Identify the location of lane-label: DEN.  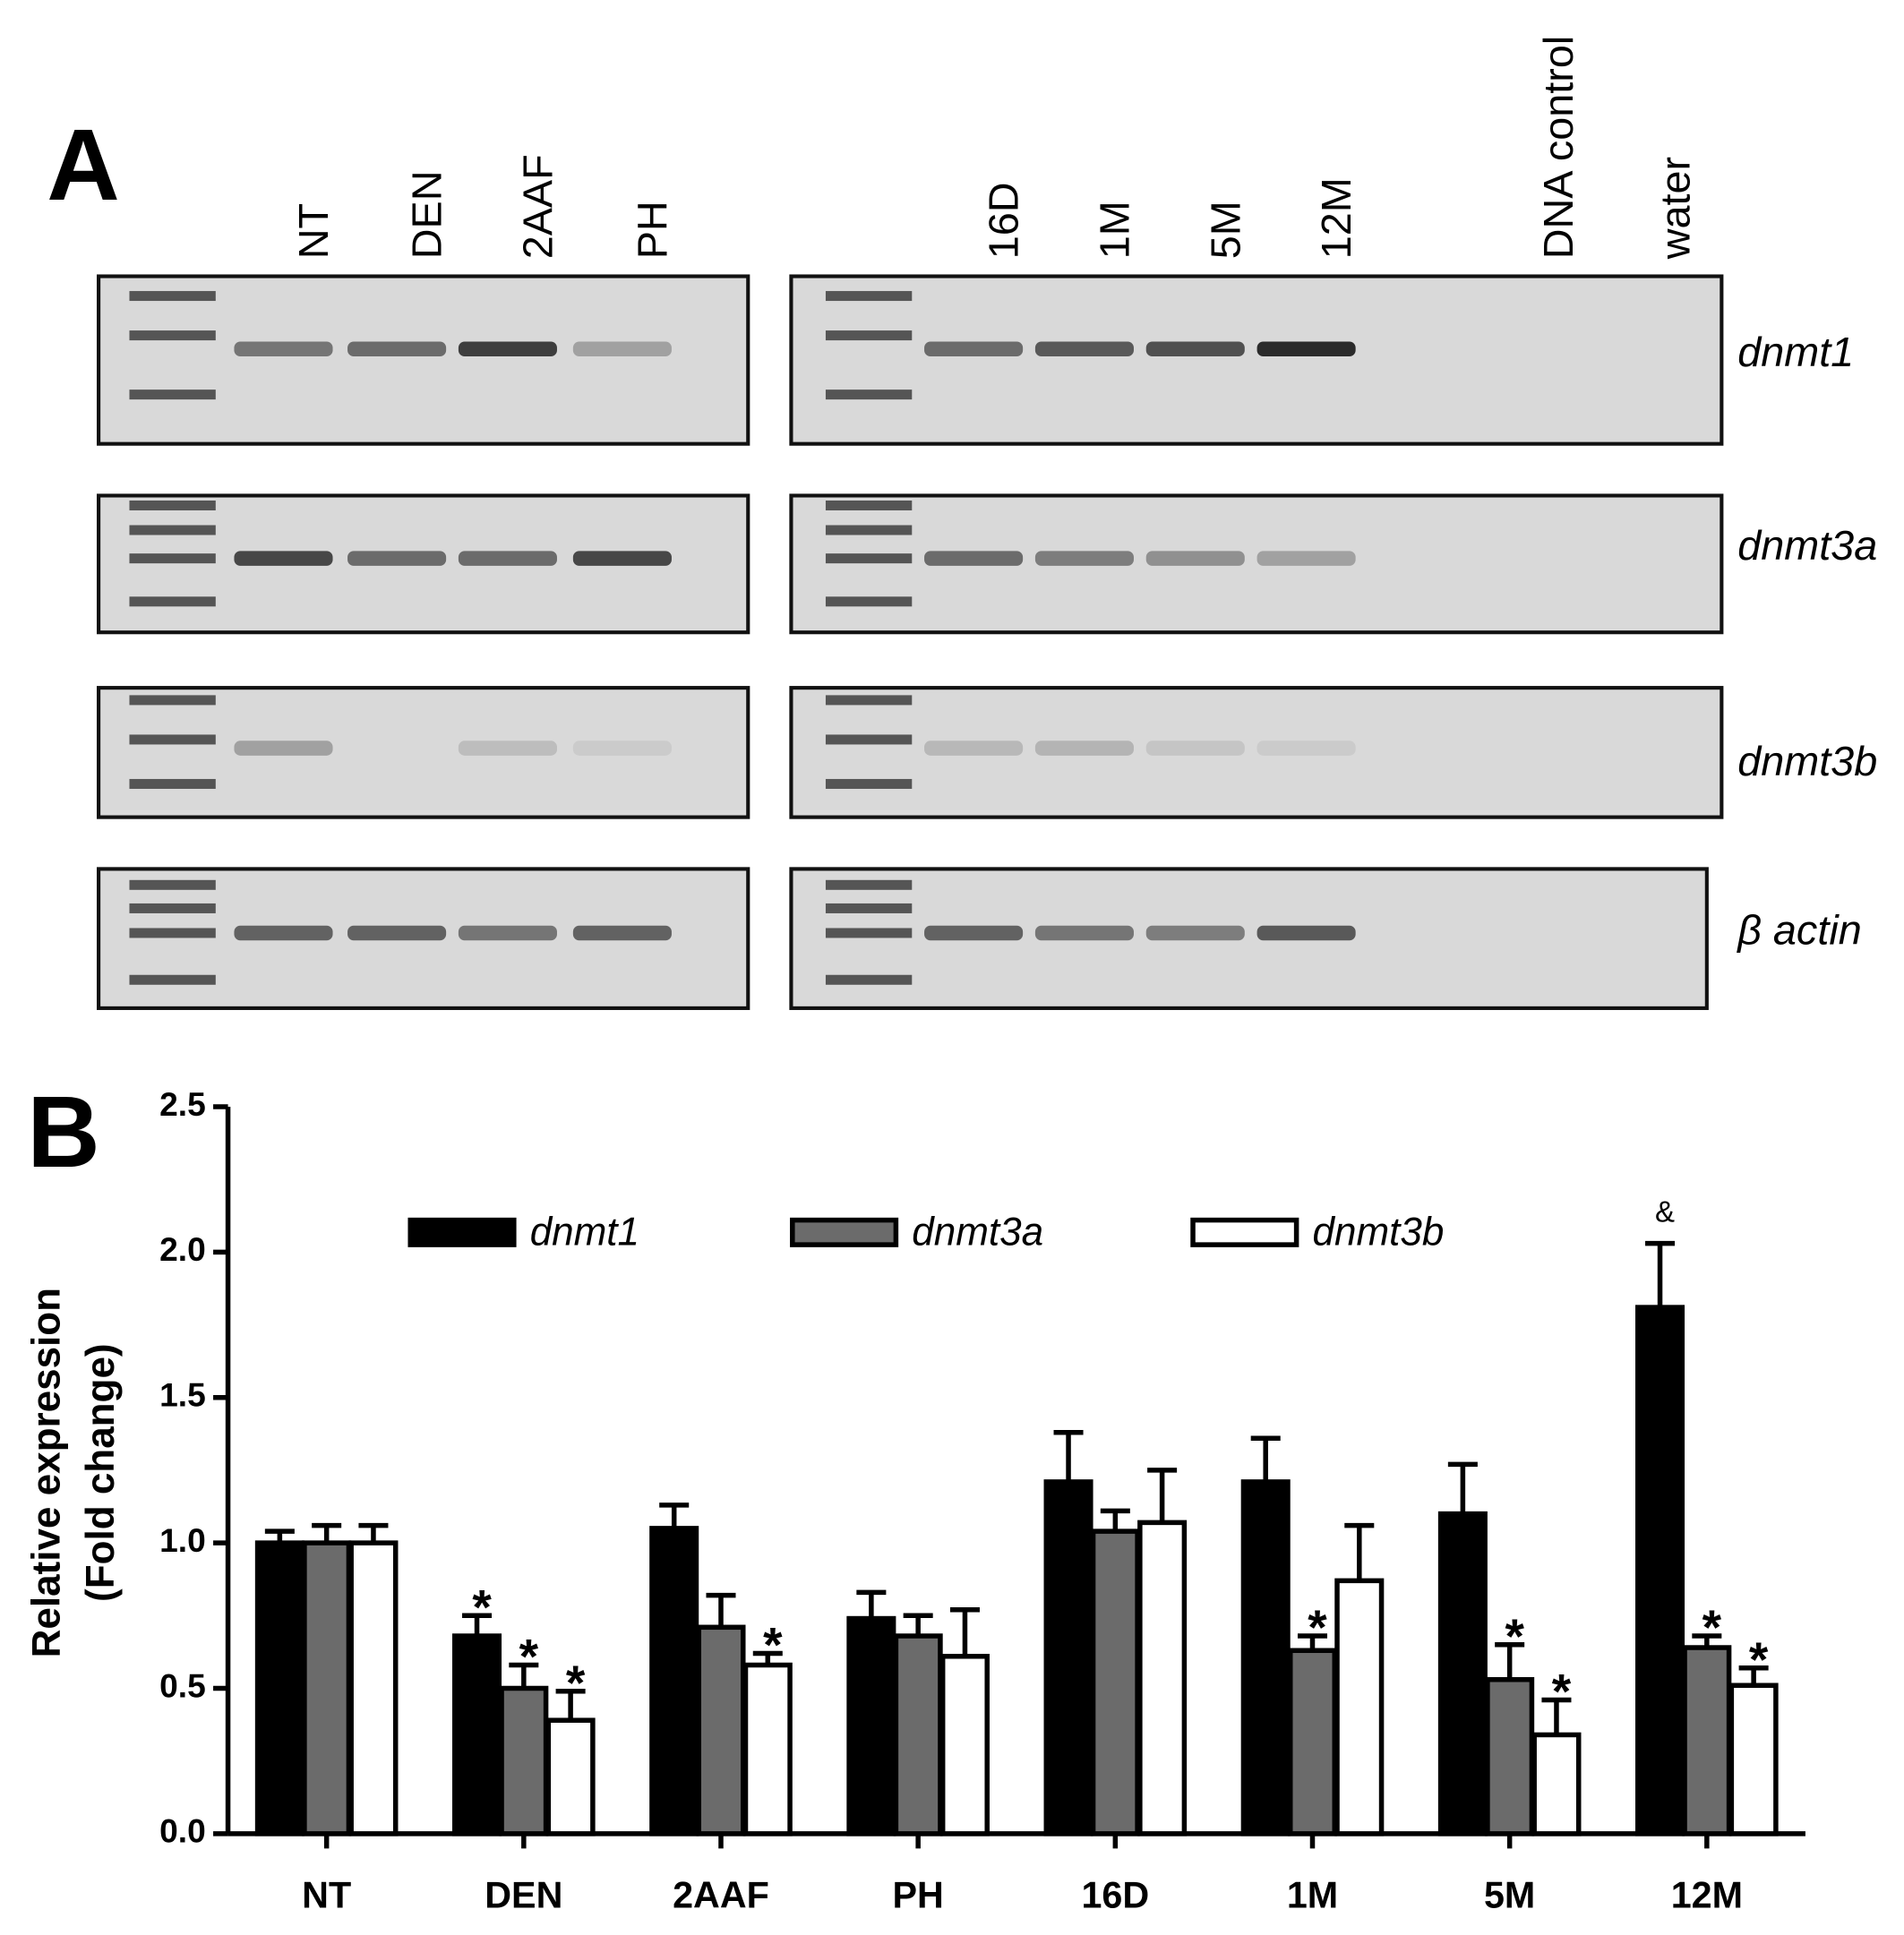
(427, 216).